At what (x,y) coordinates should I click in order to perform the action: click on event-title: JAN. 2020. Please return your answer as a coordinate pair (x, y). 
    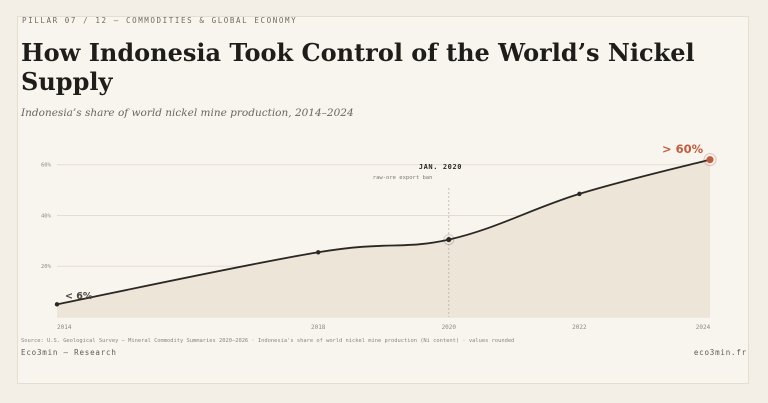
    Looking at the image, I should click on (440, 167).